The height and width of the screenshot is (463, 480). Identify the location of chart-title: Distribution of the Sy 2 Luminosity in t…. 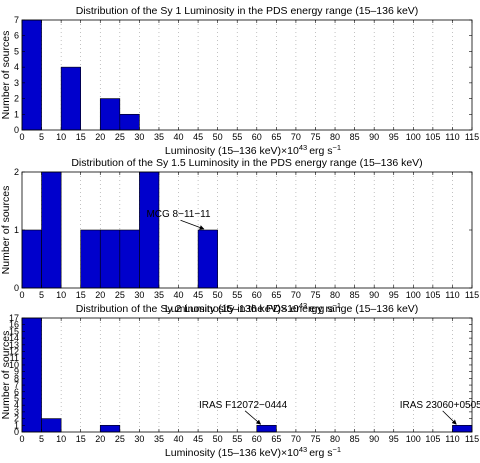
(247, 309).